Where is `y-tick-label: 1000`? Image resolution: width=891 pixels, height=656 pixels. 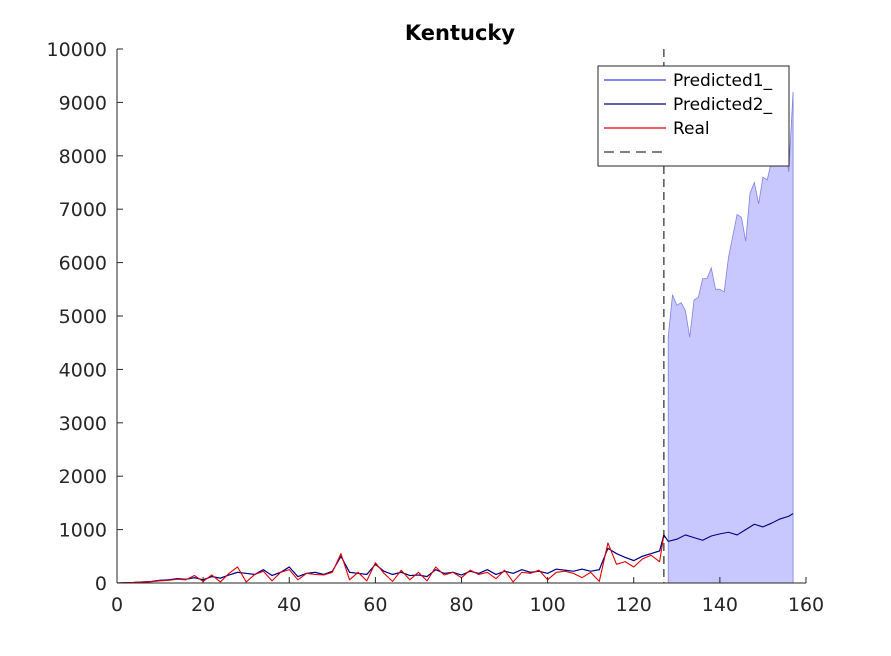
y-tick-label: 1000 is located at coordinates (83, 531).